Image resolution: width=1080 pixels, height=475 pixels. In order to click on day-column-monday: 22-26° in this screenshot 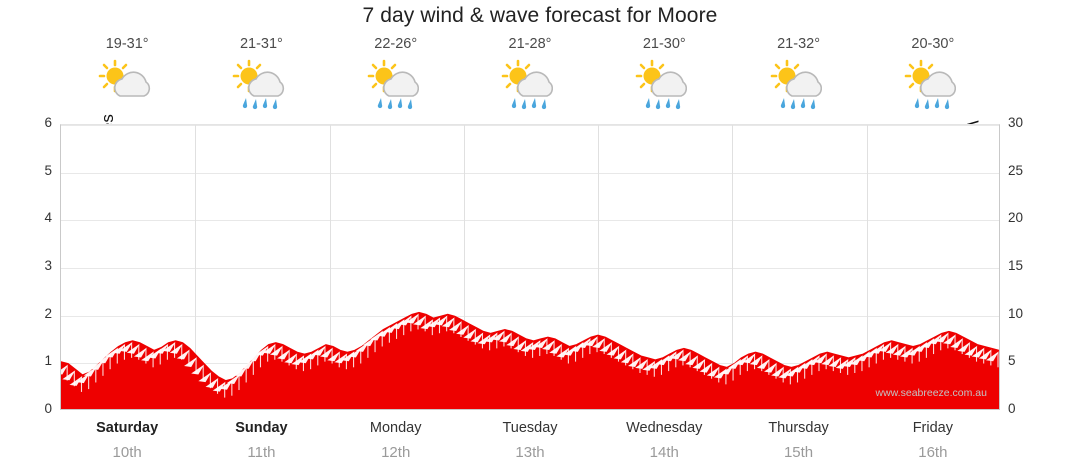, I will do `click(396, 74)`.